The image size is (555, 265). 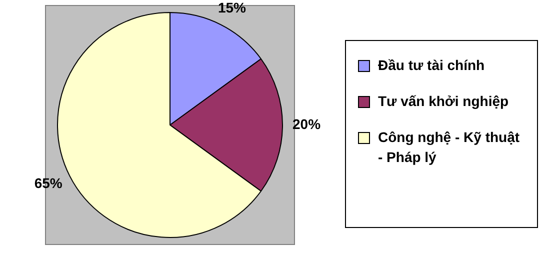 What do you see at coordinates (443, 101) in the screenshot?
I see `legend-label: Tư vấn khởi nghiệp` at bounding box center [443, 101].